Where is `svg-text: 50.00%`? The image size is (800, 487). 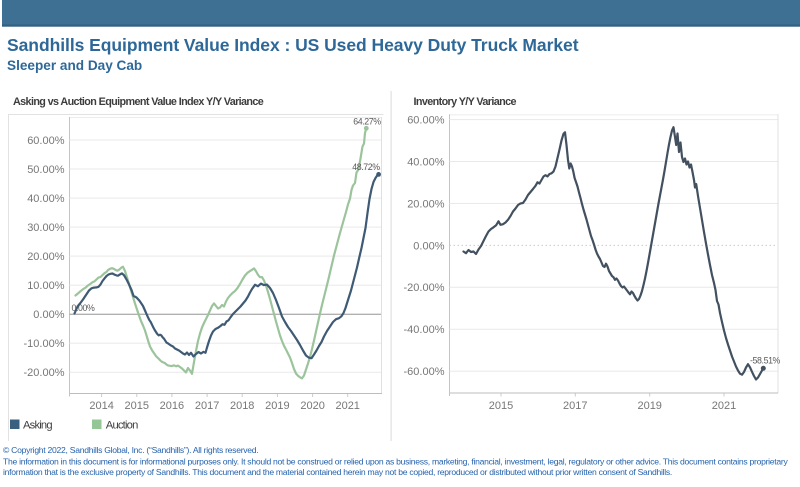 svg-text: 50.00% is located at coordinates (46, 170).